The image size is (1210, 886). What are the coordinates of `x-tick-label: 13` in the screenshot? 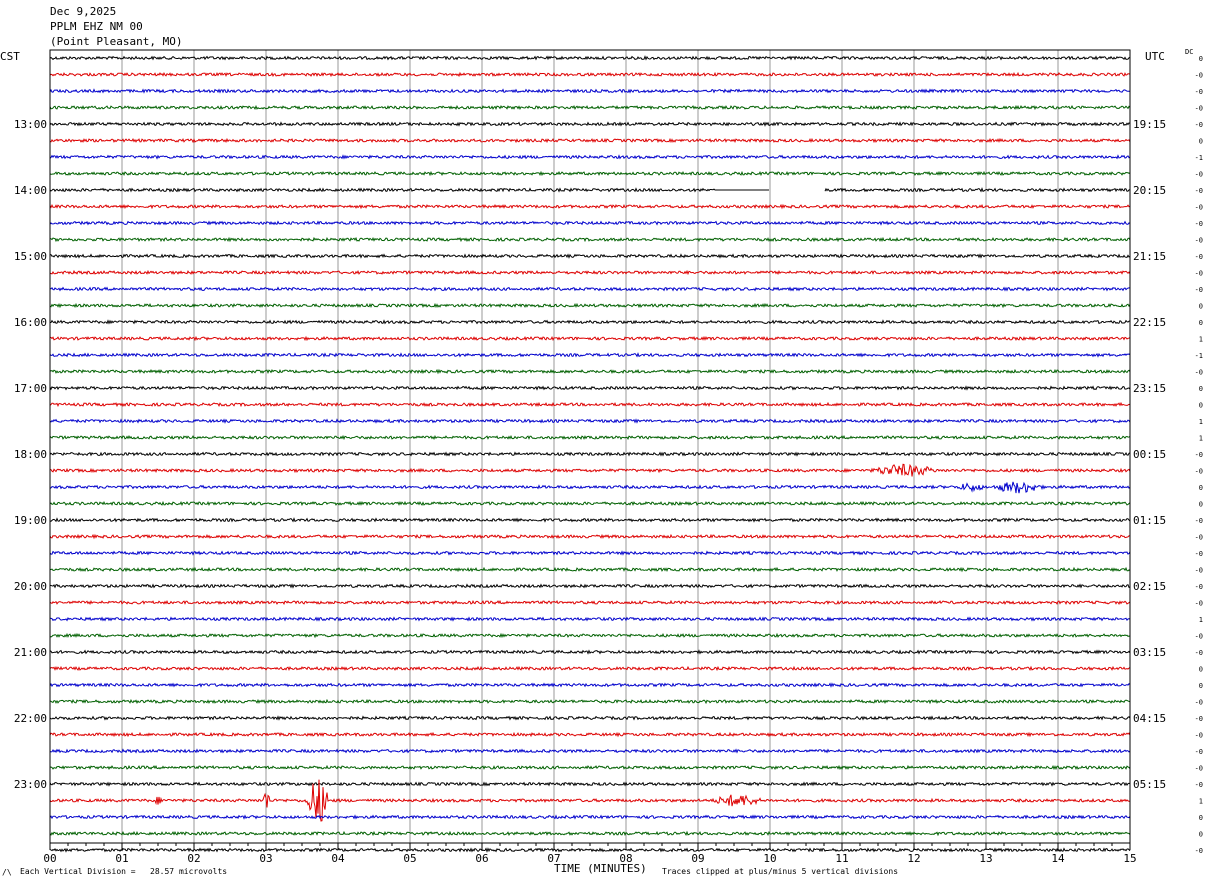 It's located at (985, 858).